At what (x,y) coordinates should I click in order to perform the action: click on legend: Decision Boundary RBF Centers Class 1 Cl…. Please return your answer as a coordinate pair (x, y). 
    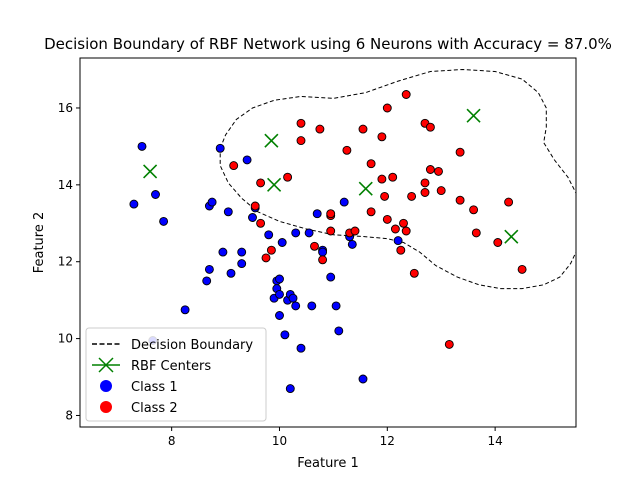
    Looking at the image, I should click on (176, 374).